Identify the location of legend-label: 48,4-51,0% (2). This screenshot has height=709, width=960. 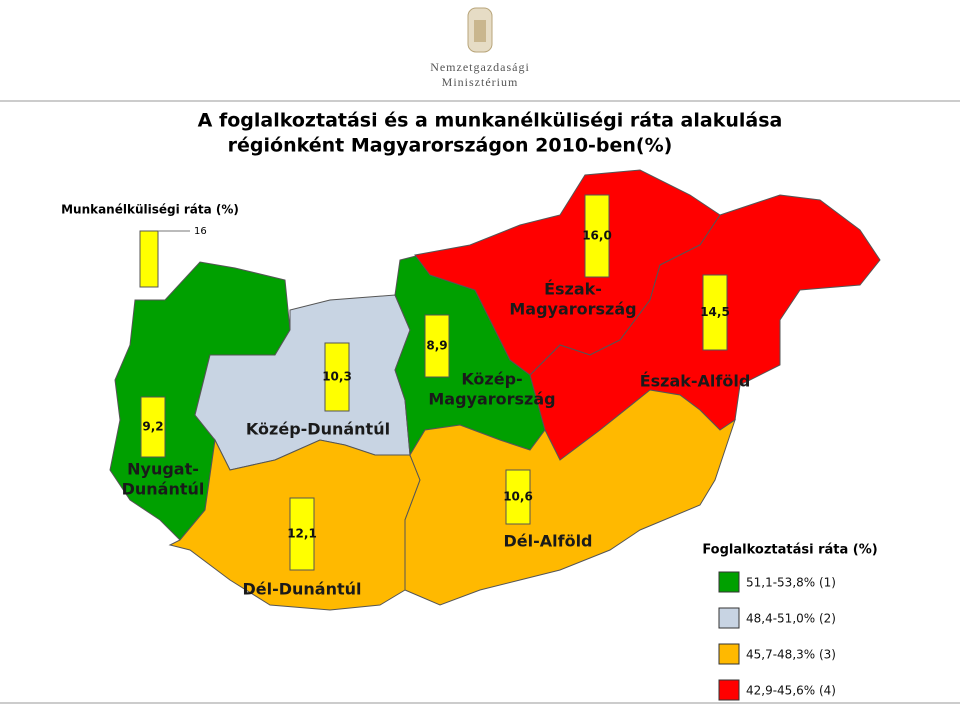
(791, 619).